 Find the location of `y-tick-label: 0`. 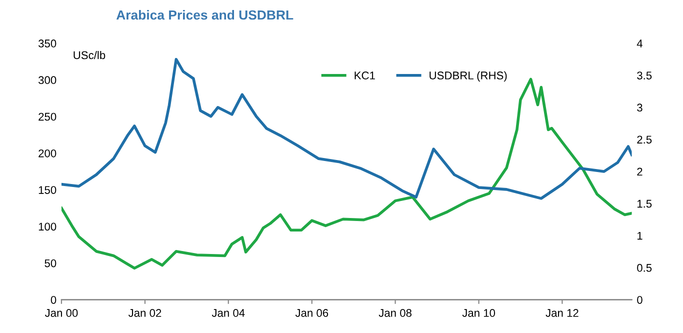

y-tick-label: 0 is located at coordinates (53, 300).